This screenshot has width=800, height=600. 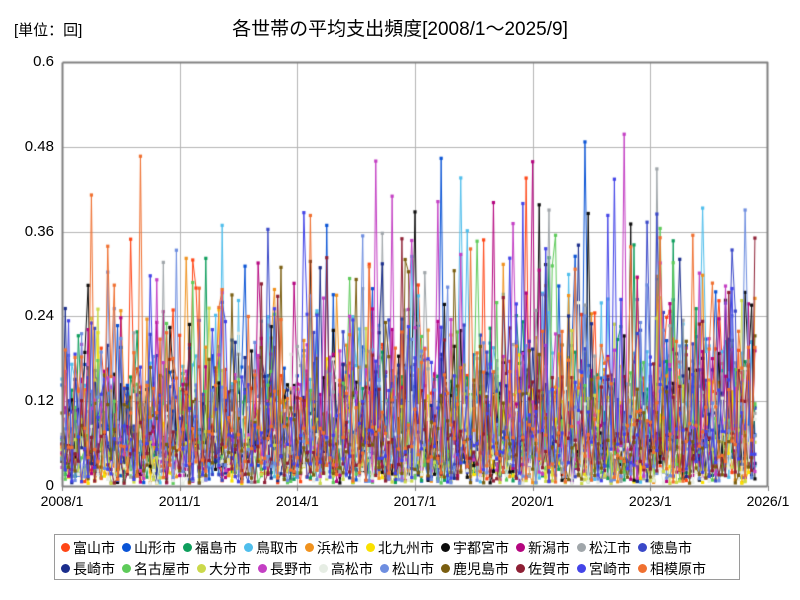 What do you see at coordinates (650, 501) in the screenshot?
I see `x-tick-label: 2023/1` at bounding box center [650, 501].